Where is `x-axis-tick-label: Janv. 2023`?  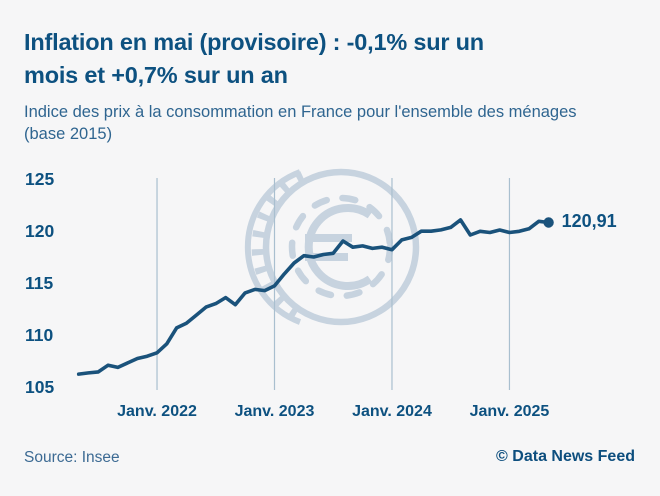 x-axis-tick-label: Janv. 2023 is located at coordinates (274, 411).